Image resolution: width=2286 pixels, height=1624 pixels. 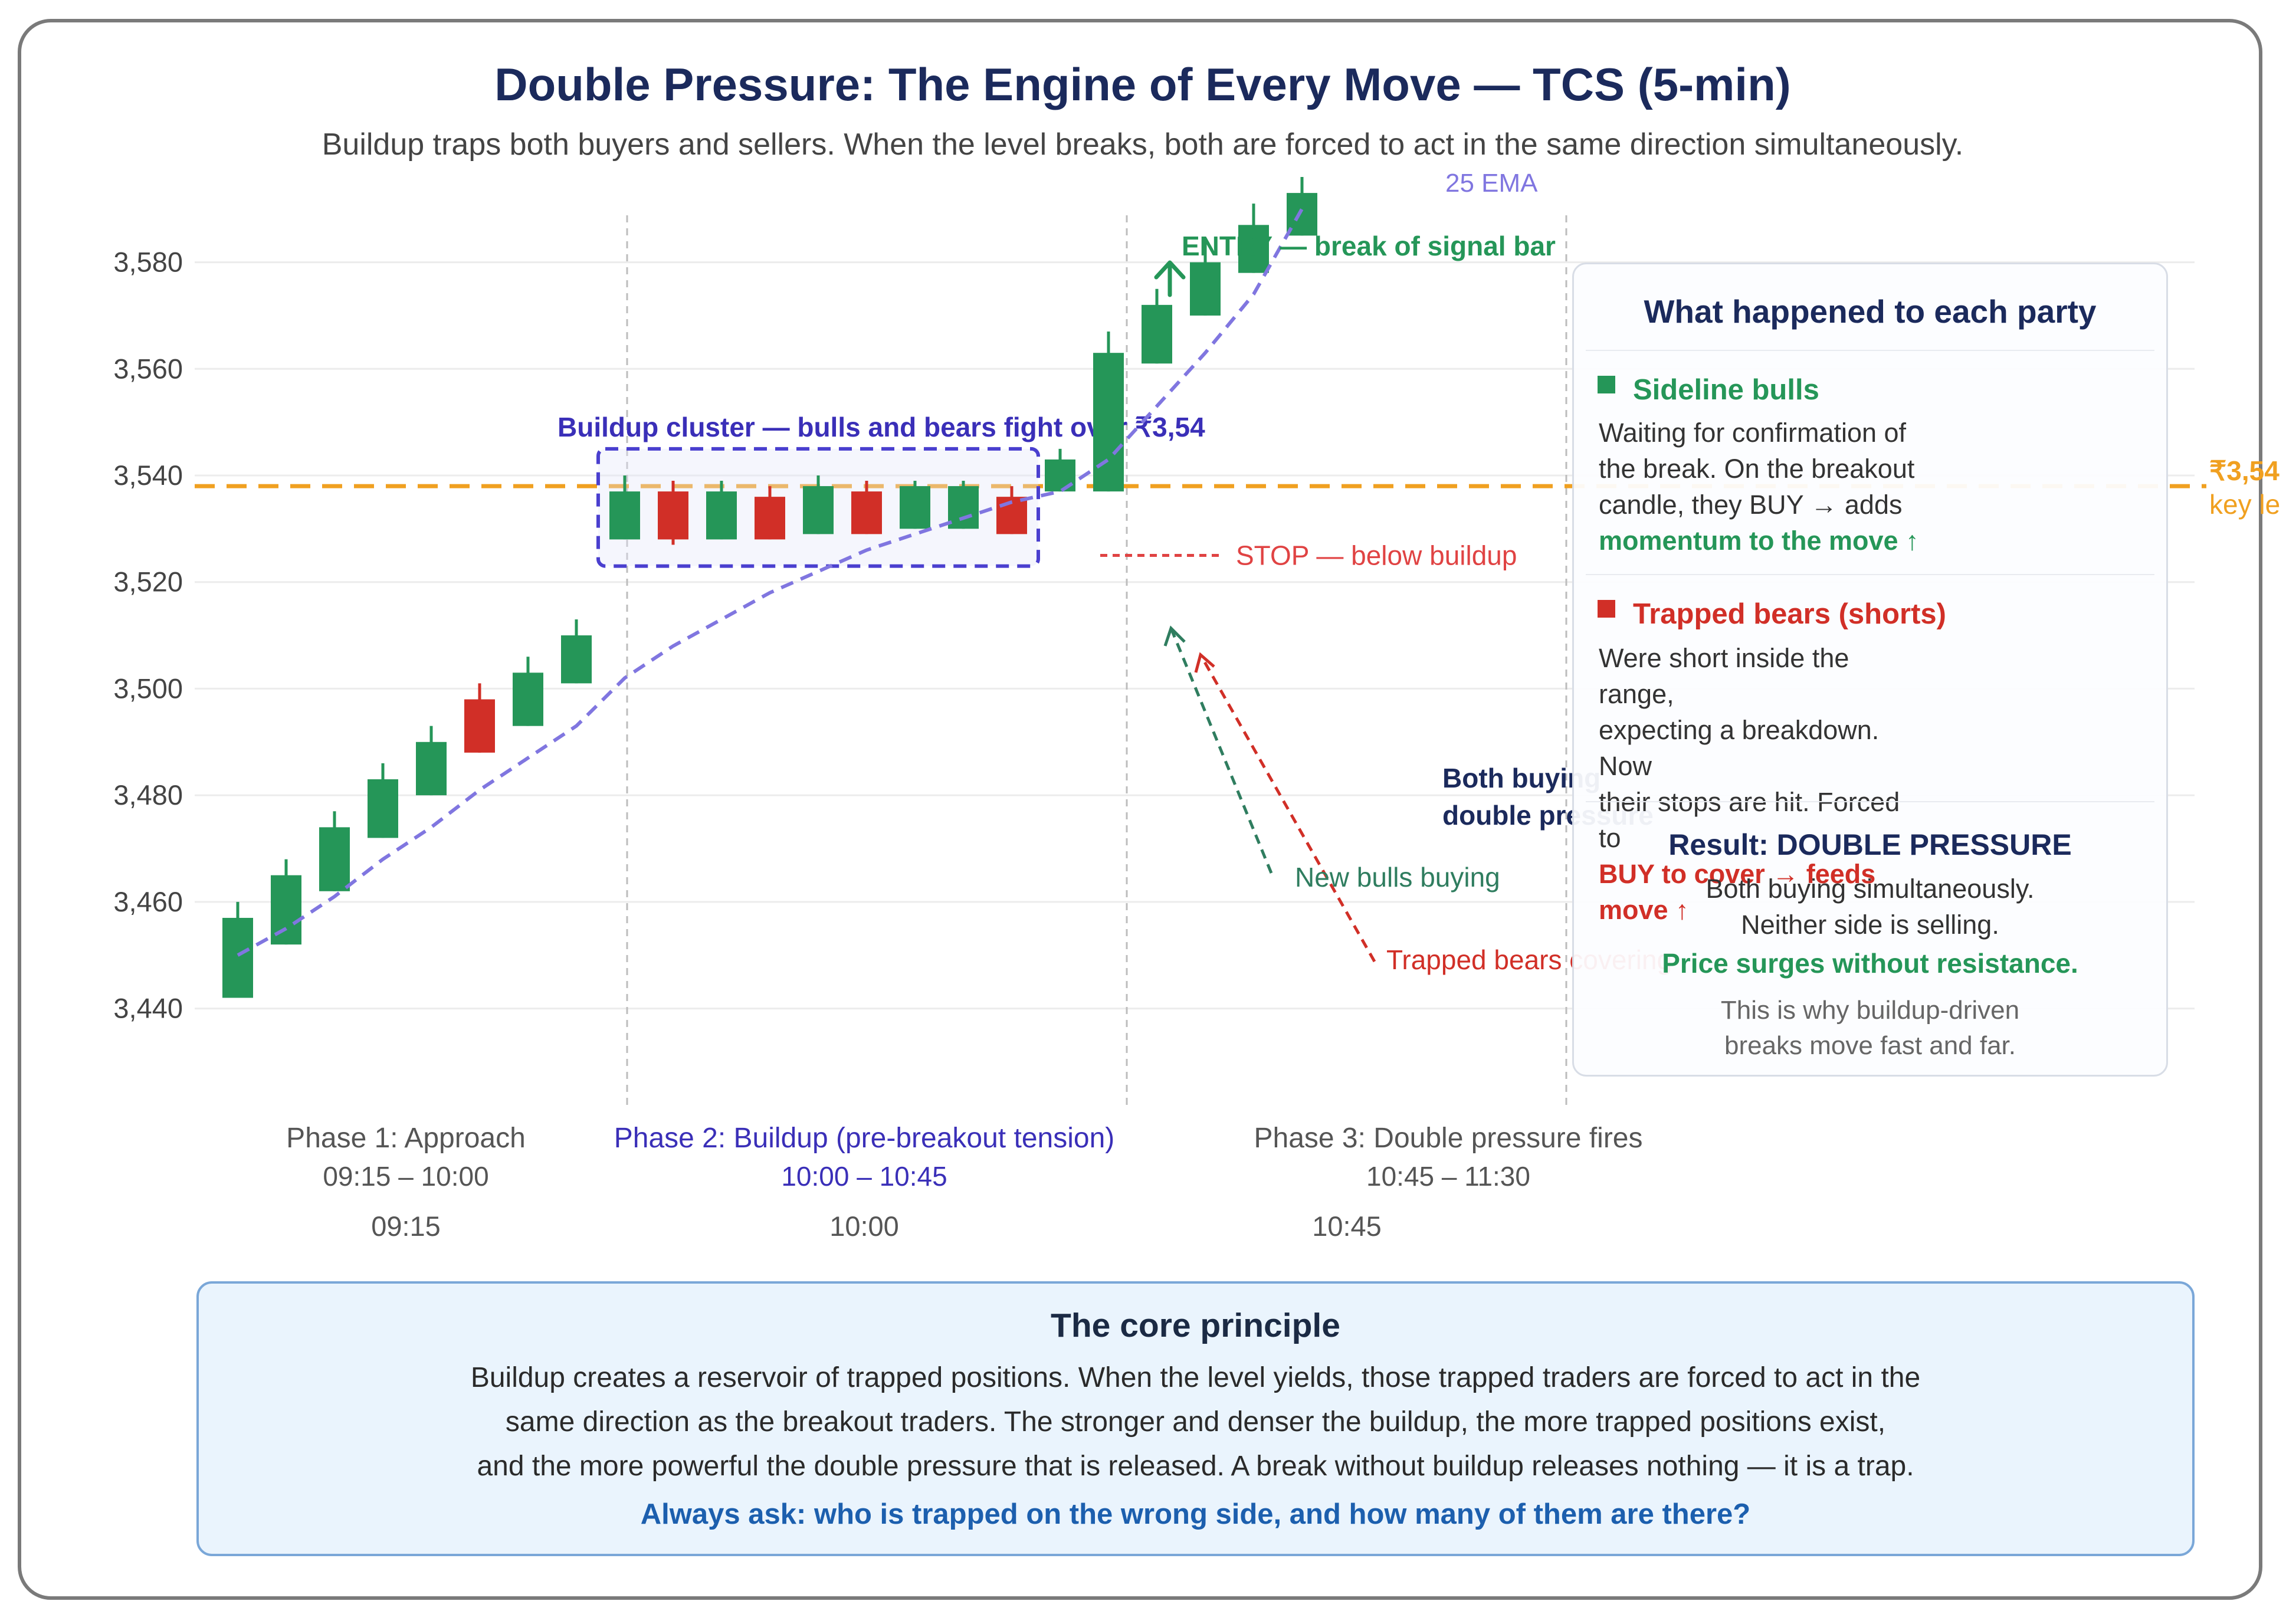 What do you see at coordinates (148, 688) in the screenshot?
I see `y-tick-label: 3,500` at bounding box center [148, 688].